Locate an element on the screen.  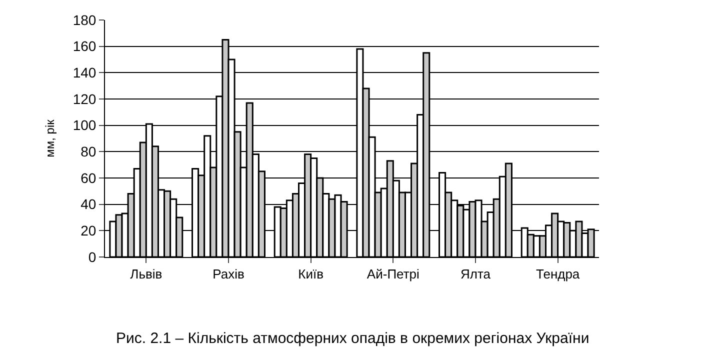
x-tick-label: Ай-Петрі is located at coordinates (393, 274).